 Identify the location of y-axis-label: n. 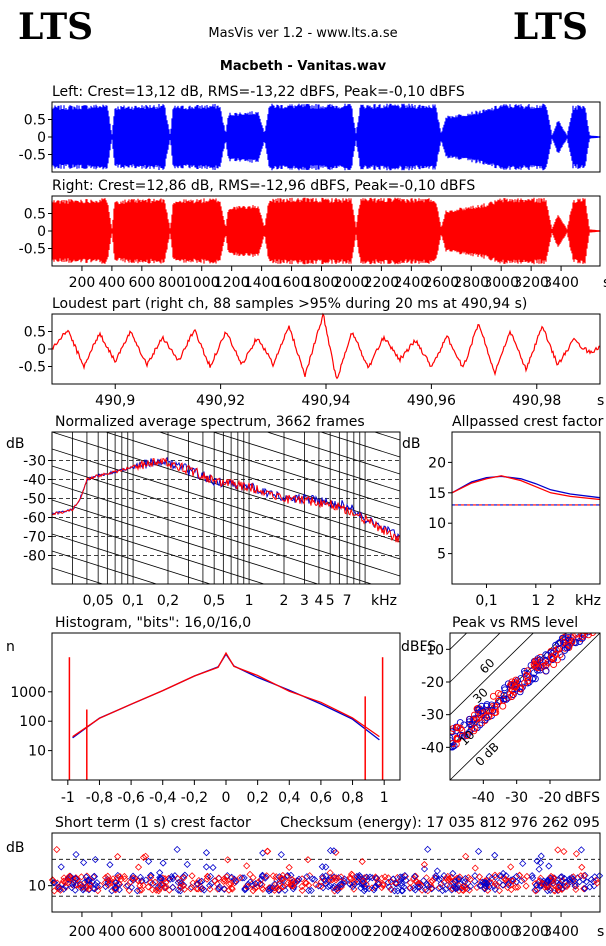
(10, 647).